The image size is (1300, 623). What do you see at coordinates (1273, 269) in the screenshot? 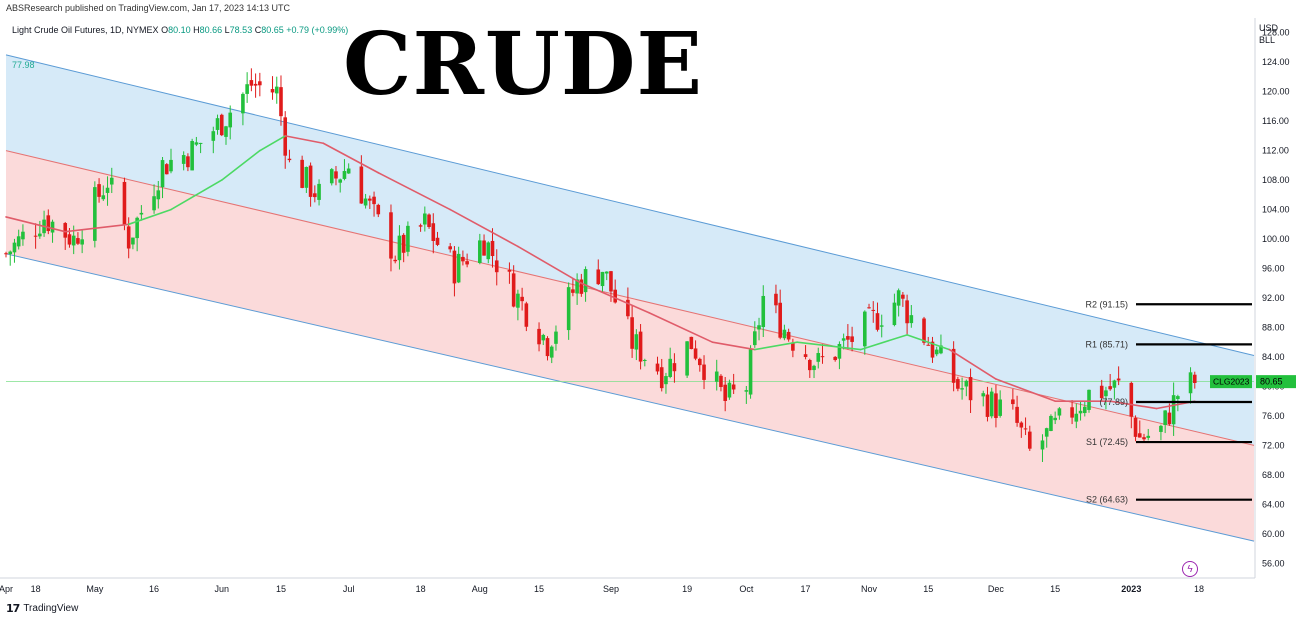
I see `y-tick-label: 96.00` at bounding box center [1273, 269].